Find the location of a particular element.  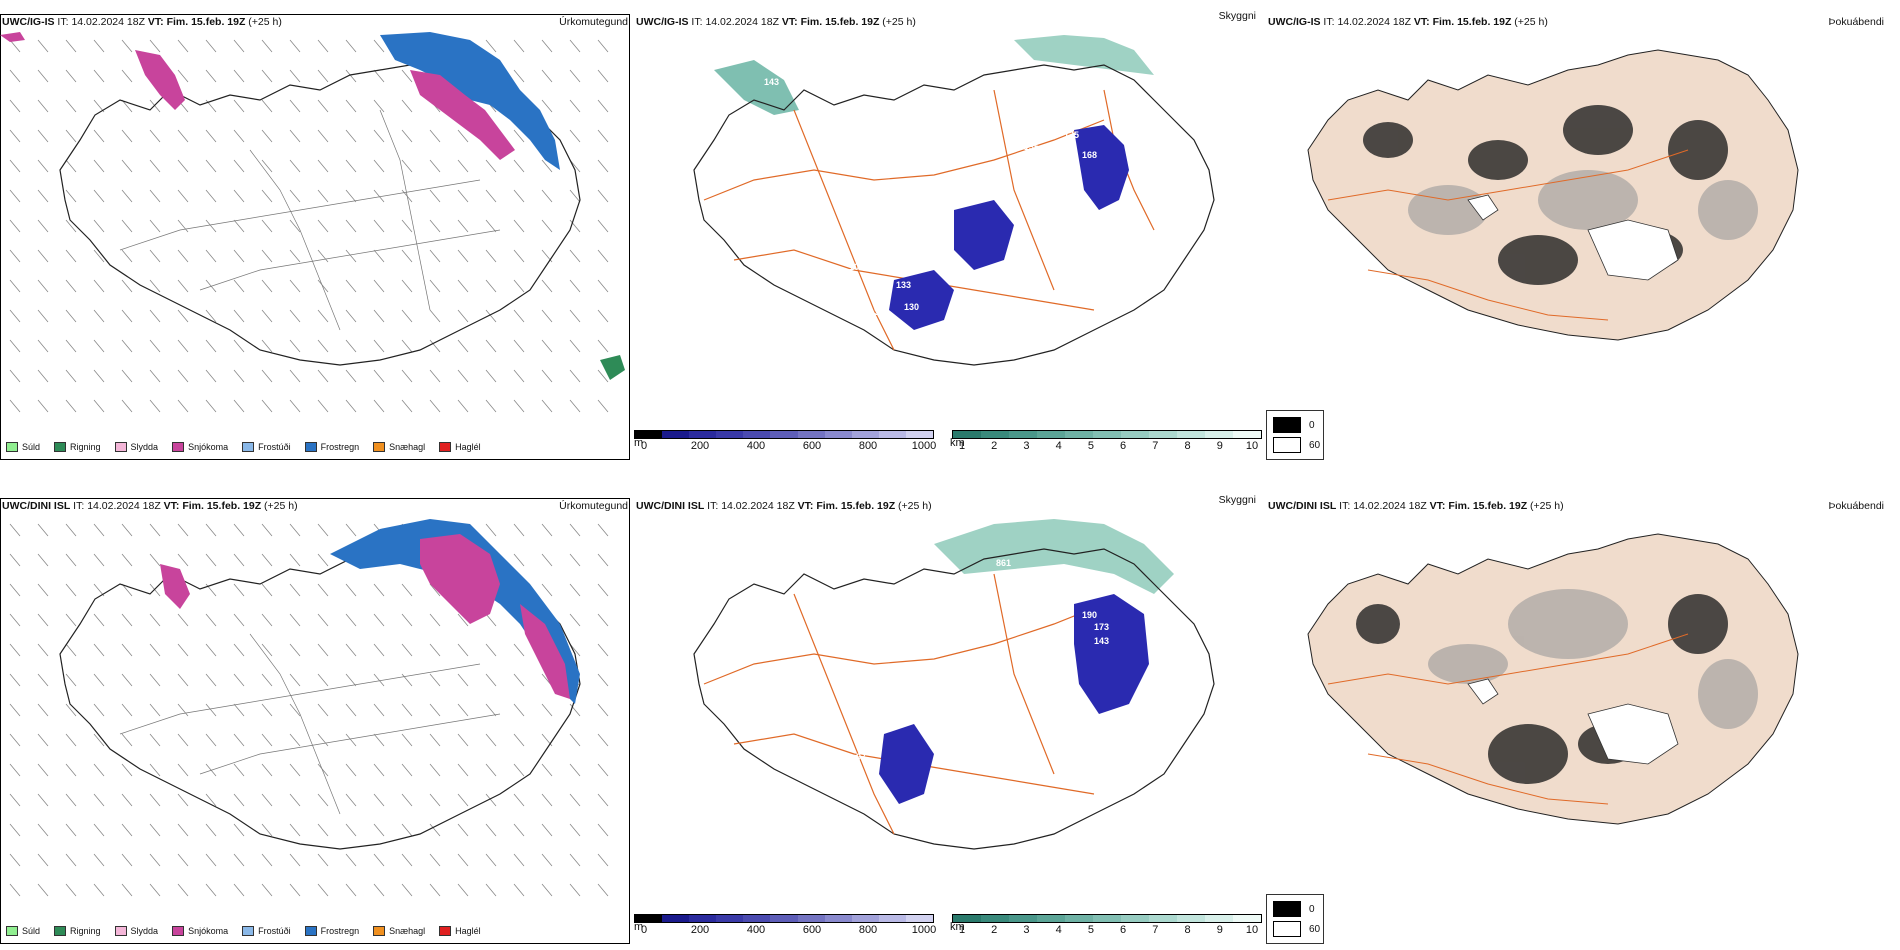

cloud-height-label: 118 is located at coordinates (1025, 677).